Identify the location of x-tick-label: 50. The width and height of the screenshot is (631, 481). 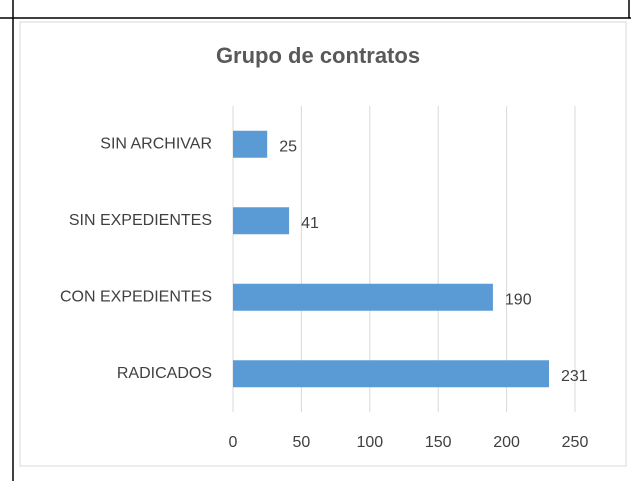
(302, 442).